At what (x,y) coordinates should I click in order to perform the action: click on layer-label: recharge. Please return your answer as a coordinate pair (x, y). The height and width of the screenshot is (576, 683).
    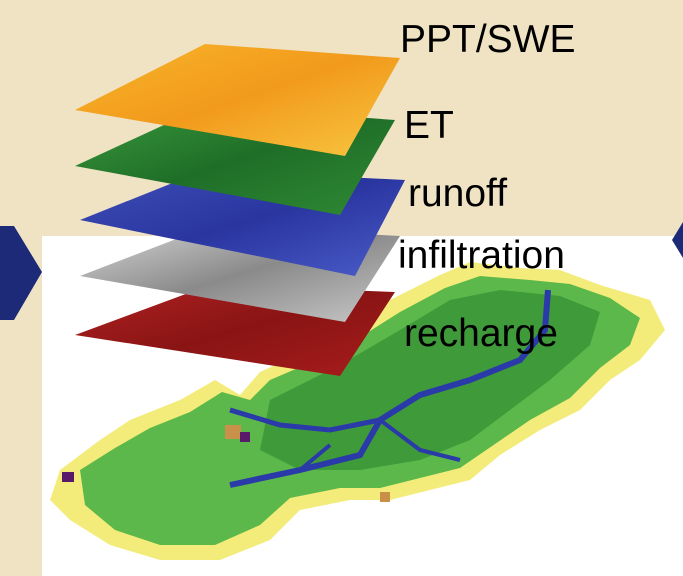
    Looking at the image, I should click on (481, 333).